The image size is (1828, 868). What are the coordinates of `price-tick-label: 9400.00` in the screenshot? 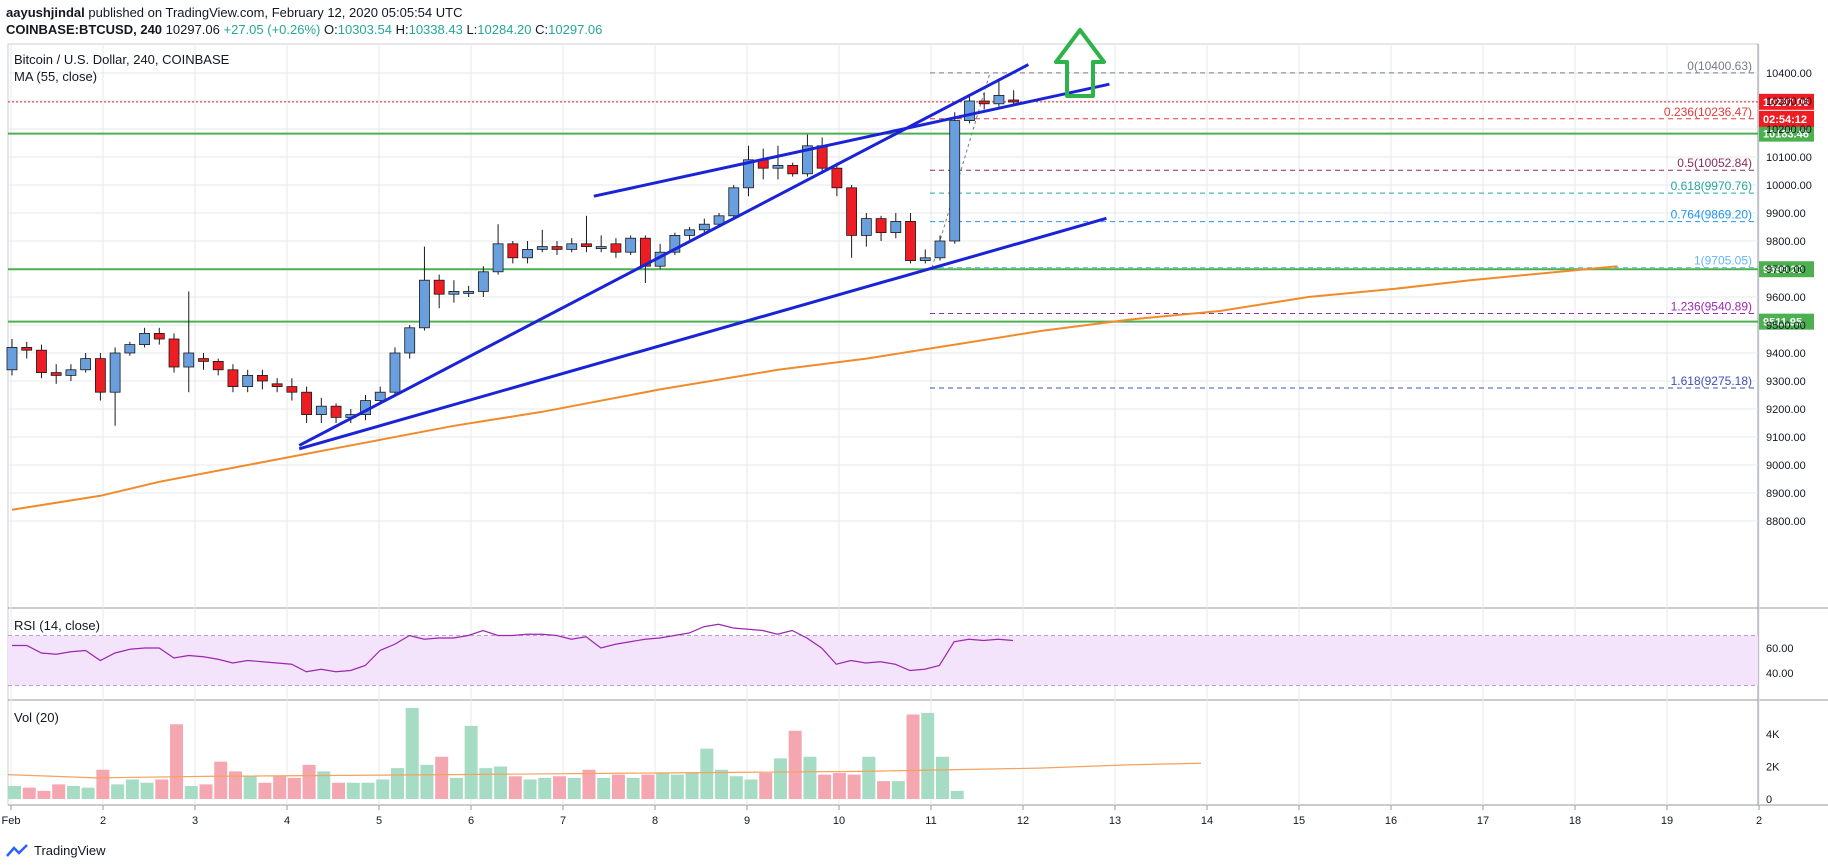 It's located at (1786, 354).